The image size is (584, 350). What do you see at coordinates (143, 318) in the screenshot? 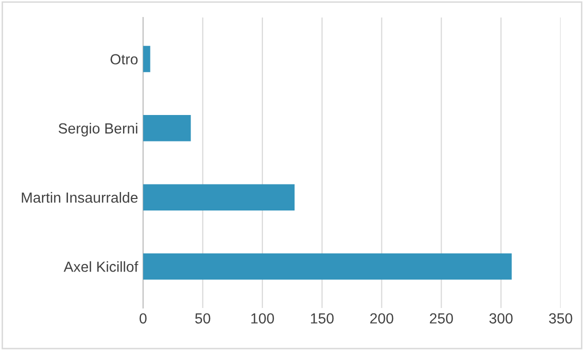
I see `x-tick-label: 0` at bounding box center [143, 318].